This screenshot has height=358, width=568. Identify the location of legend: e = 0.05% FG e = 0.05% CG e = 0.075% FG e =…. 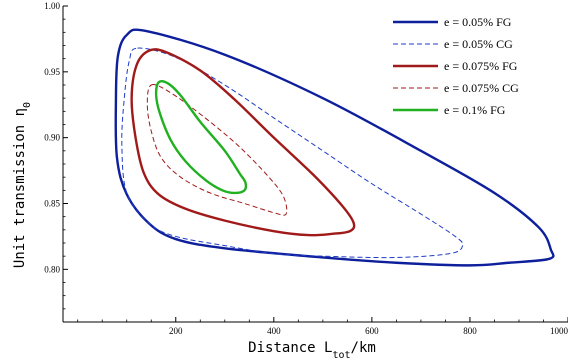
(456, 66).